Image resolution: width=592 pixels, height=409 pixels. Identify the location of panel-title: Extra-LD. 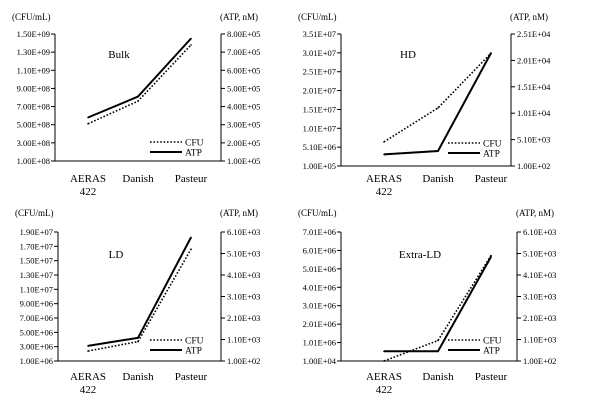
(420, 255).